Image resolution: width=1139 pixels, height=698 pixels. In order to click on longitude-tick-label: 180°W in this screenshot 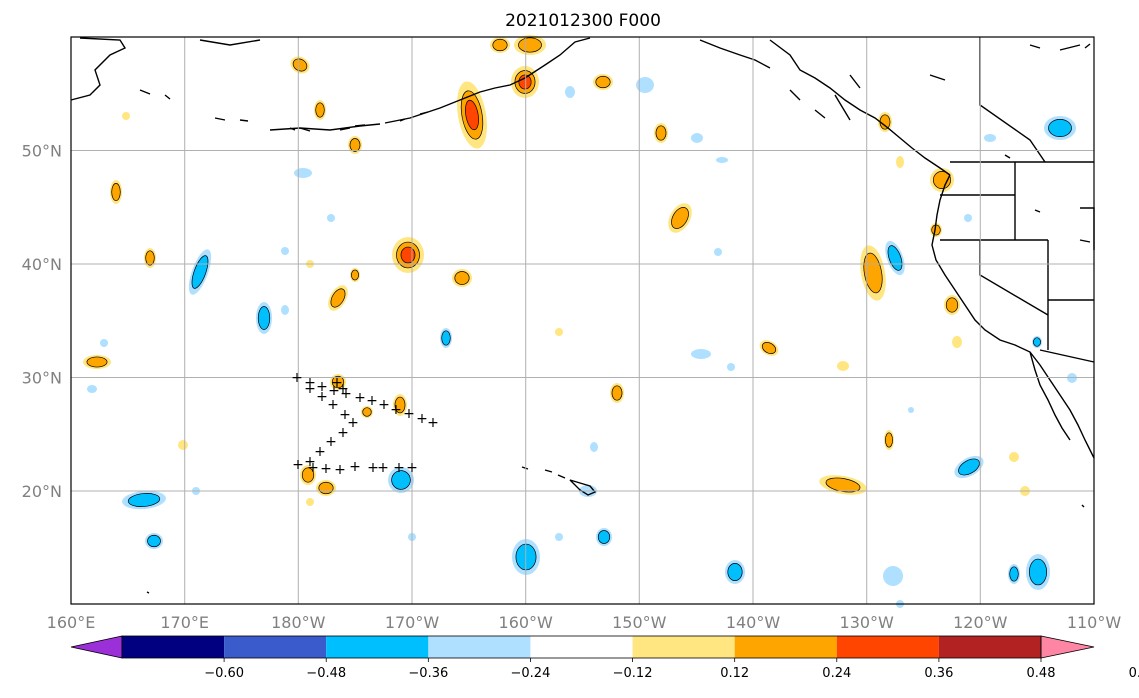, I will do `click(298, 622)`.